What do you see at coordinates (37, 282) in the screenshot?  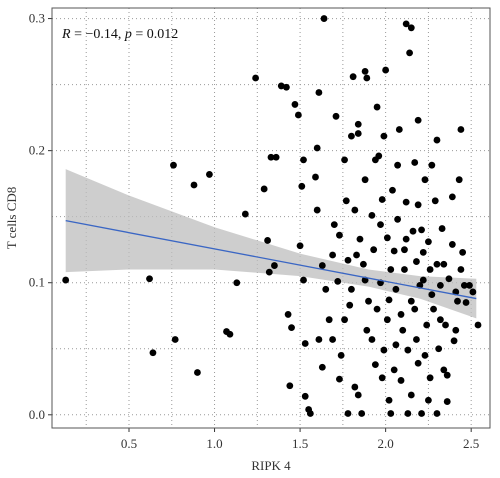 I see `y-tick-label: 0.1` at bounding box center [37, 282].